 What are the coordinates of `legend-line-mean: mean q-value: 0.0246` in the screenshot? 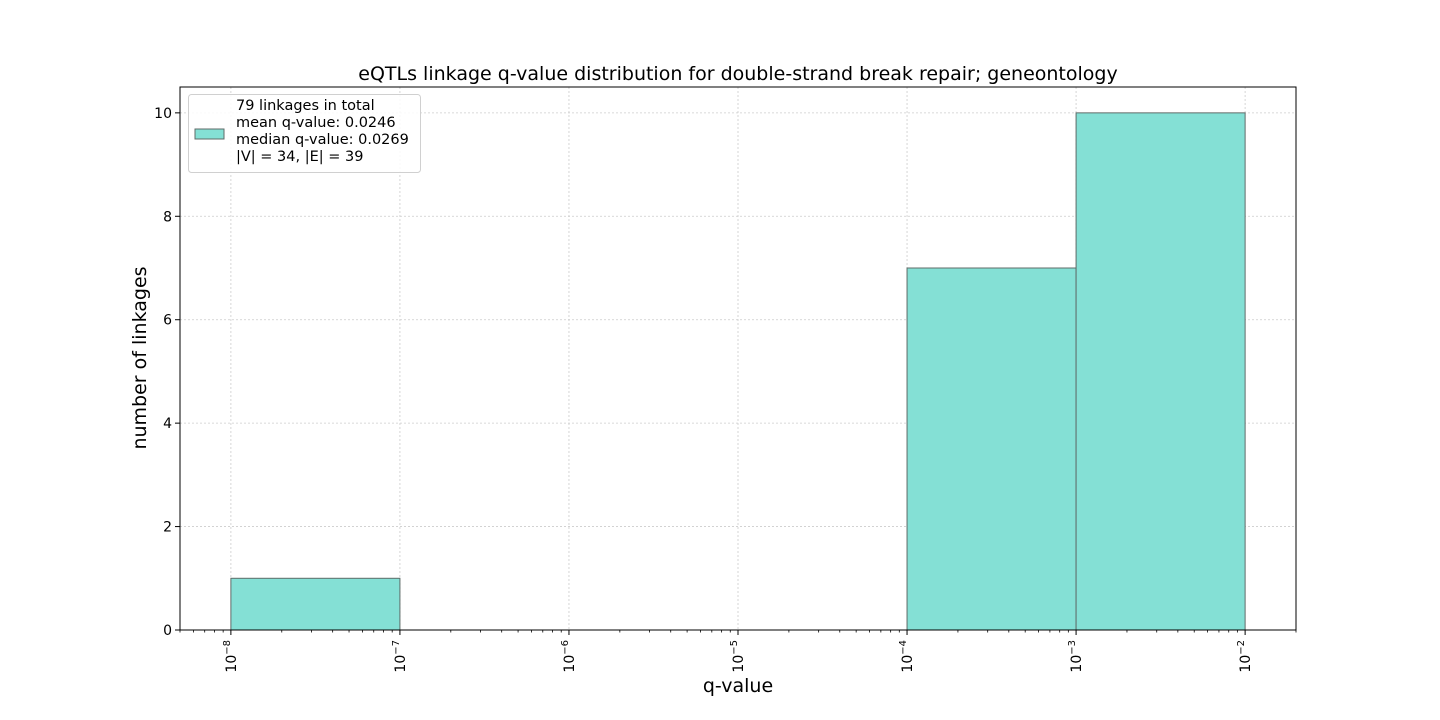 It's located at (316, 123).